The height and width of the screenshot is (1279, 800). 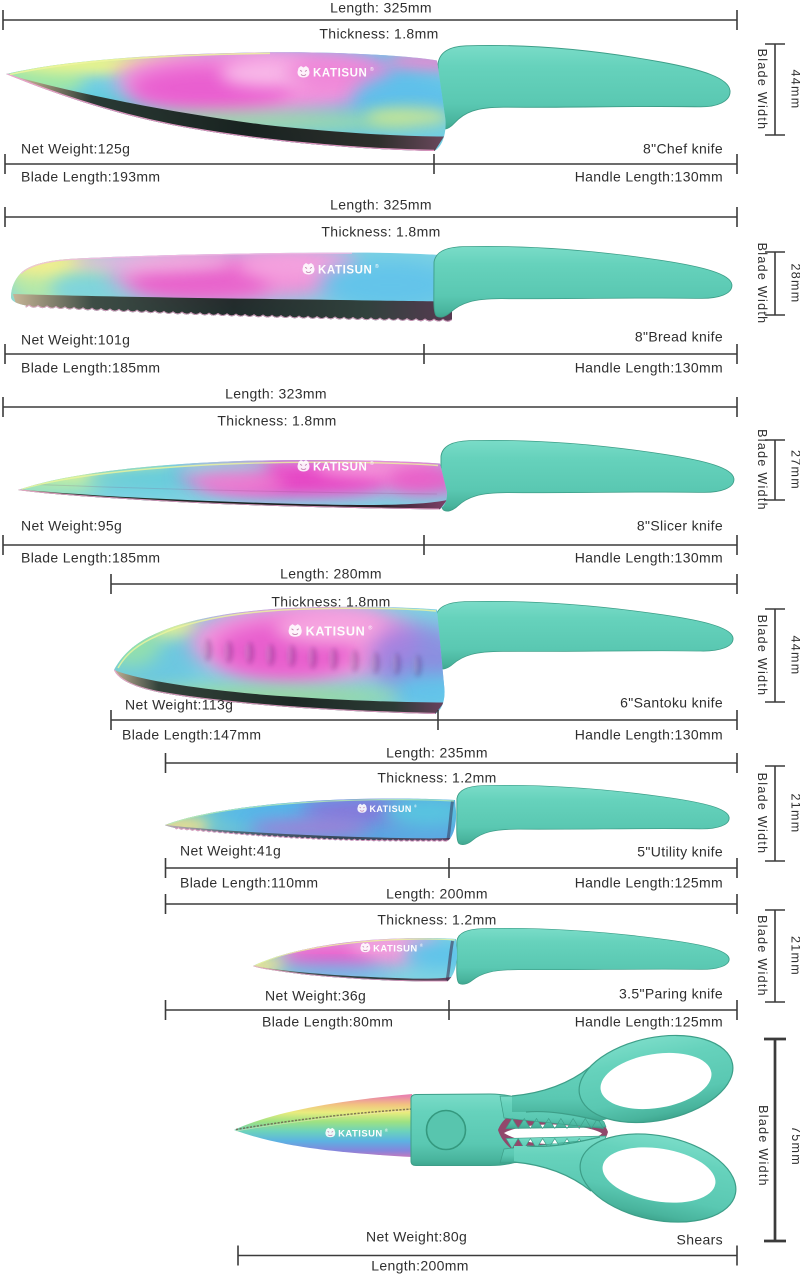 What do you see at coordinates (276, 394) in the screenshot?
I see `svg-text: Length: 323mm` at bounding box center [276, 394].